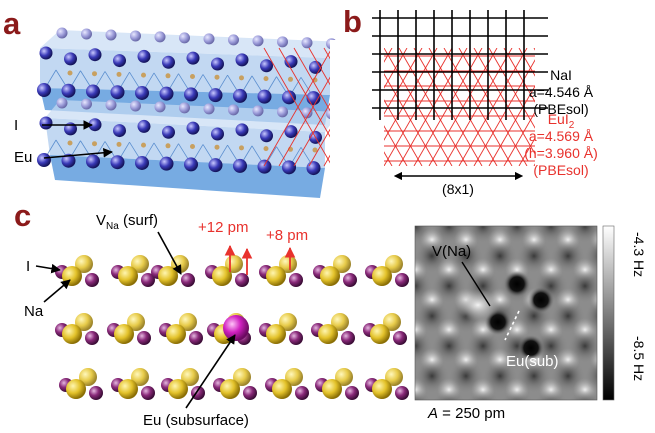 Image resolution: width=655 pixels, height=433 pixels. I want to click on arrow-sodium-c, so click(57, 291).